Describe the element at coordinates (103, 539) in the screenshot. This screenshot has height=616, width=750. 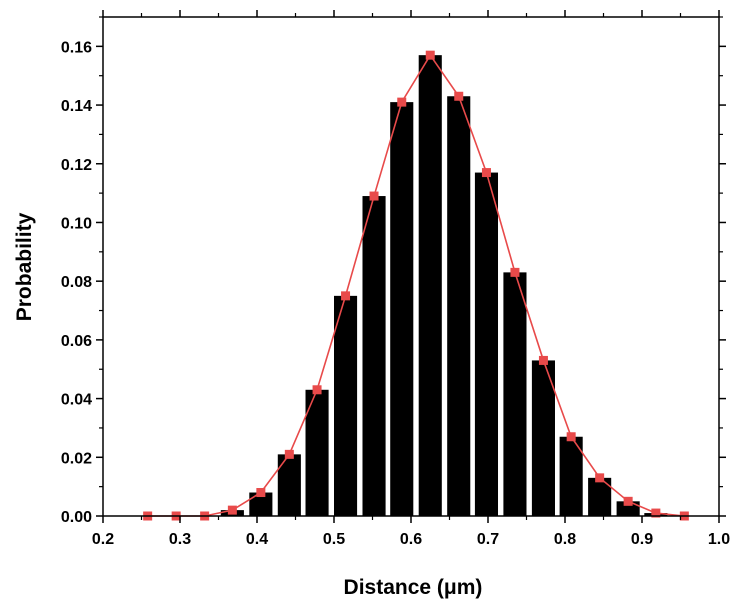
I see `x-tick-label: 0.2` at that location.